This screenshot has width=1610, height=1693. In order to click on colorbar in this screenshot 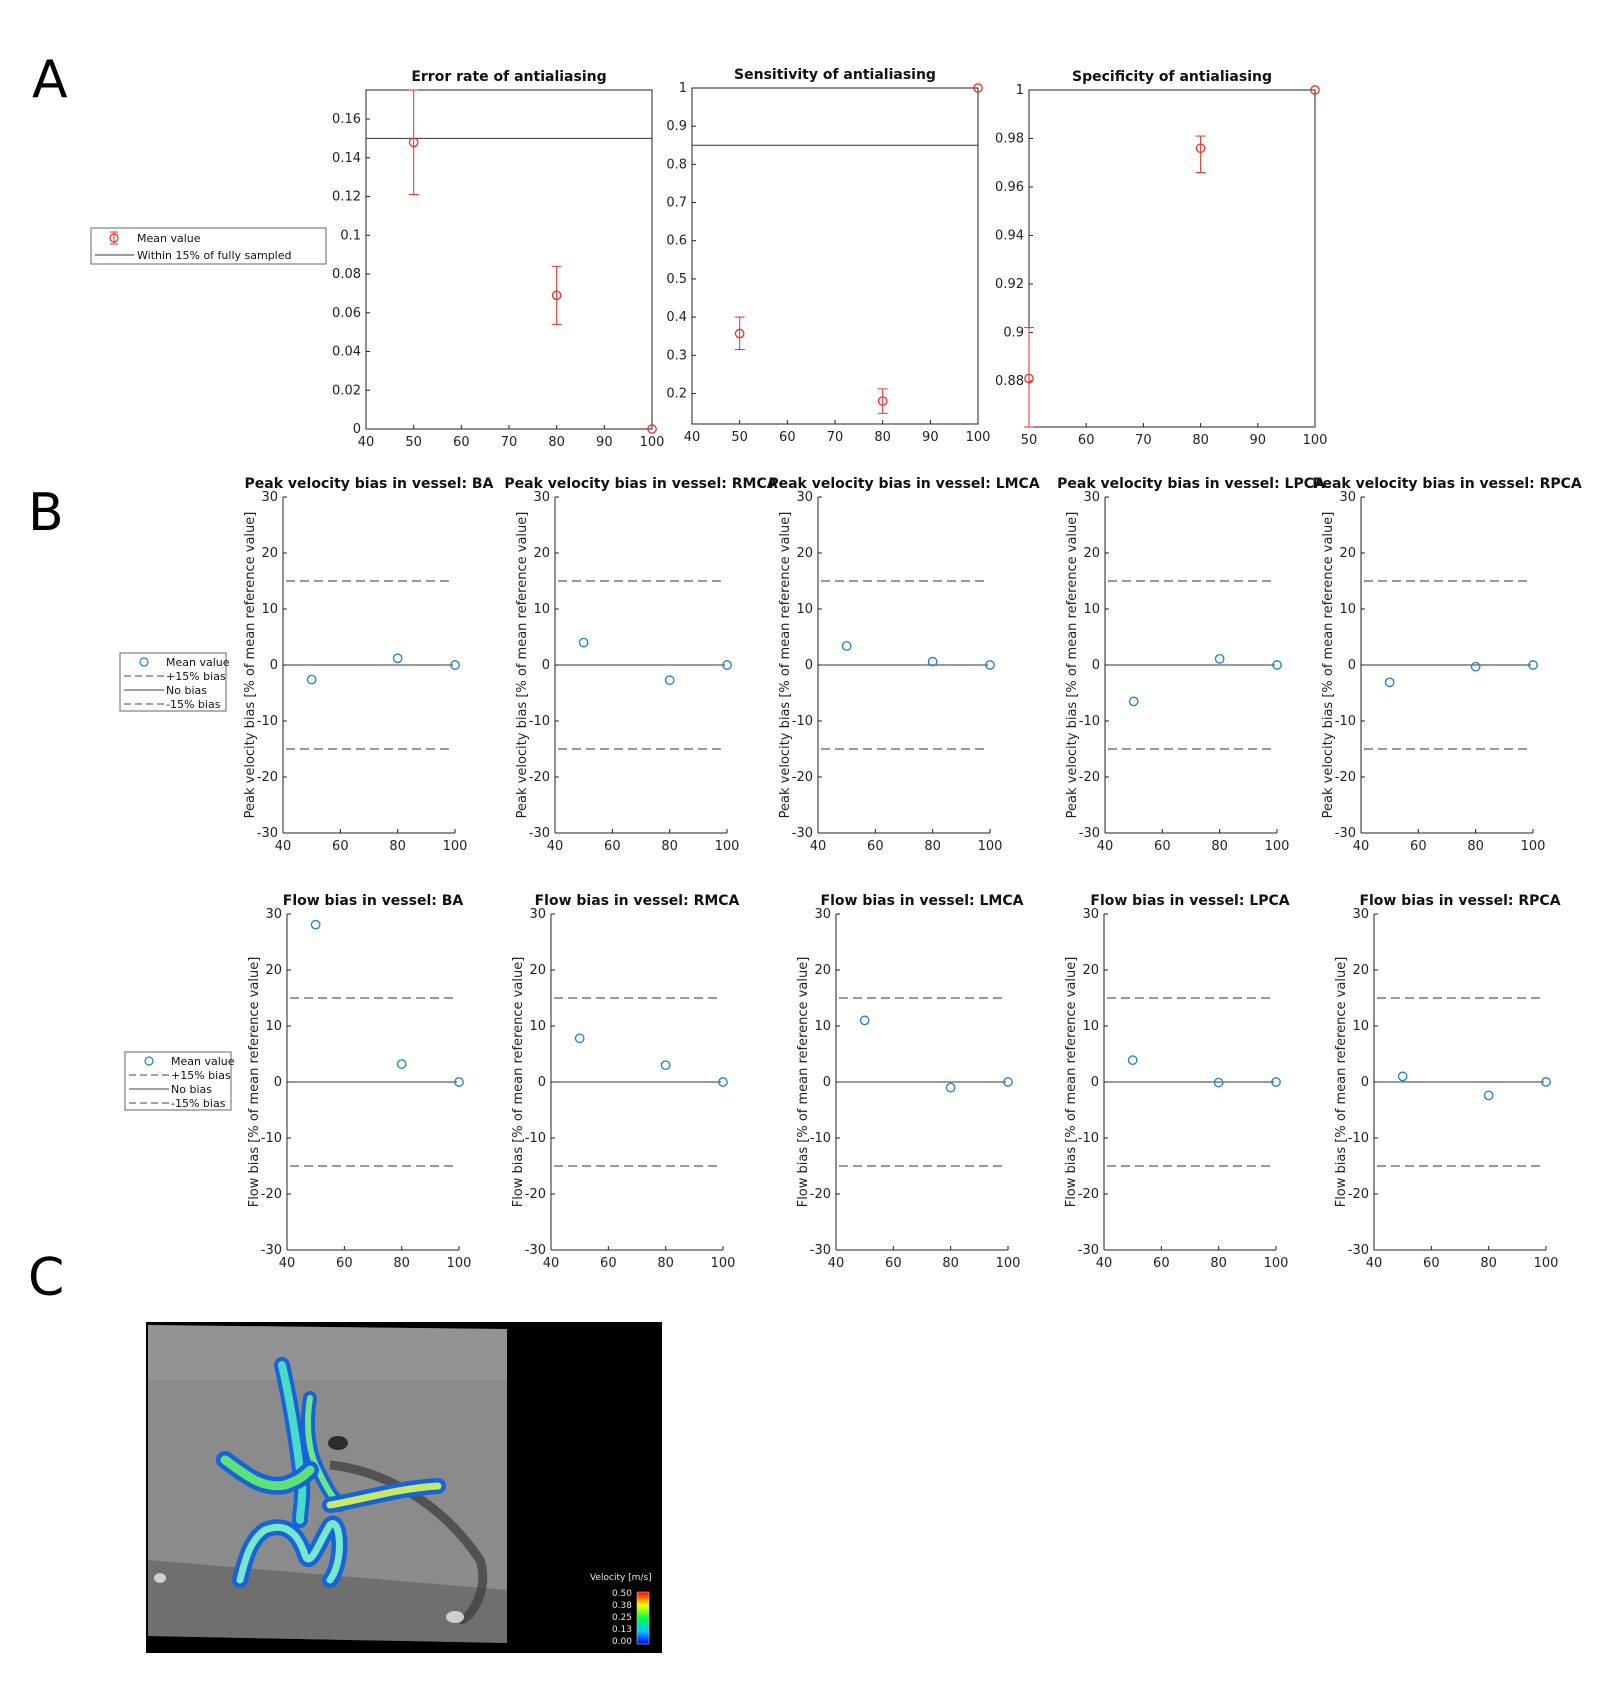, I will do `click(643, 1618)`.